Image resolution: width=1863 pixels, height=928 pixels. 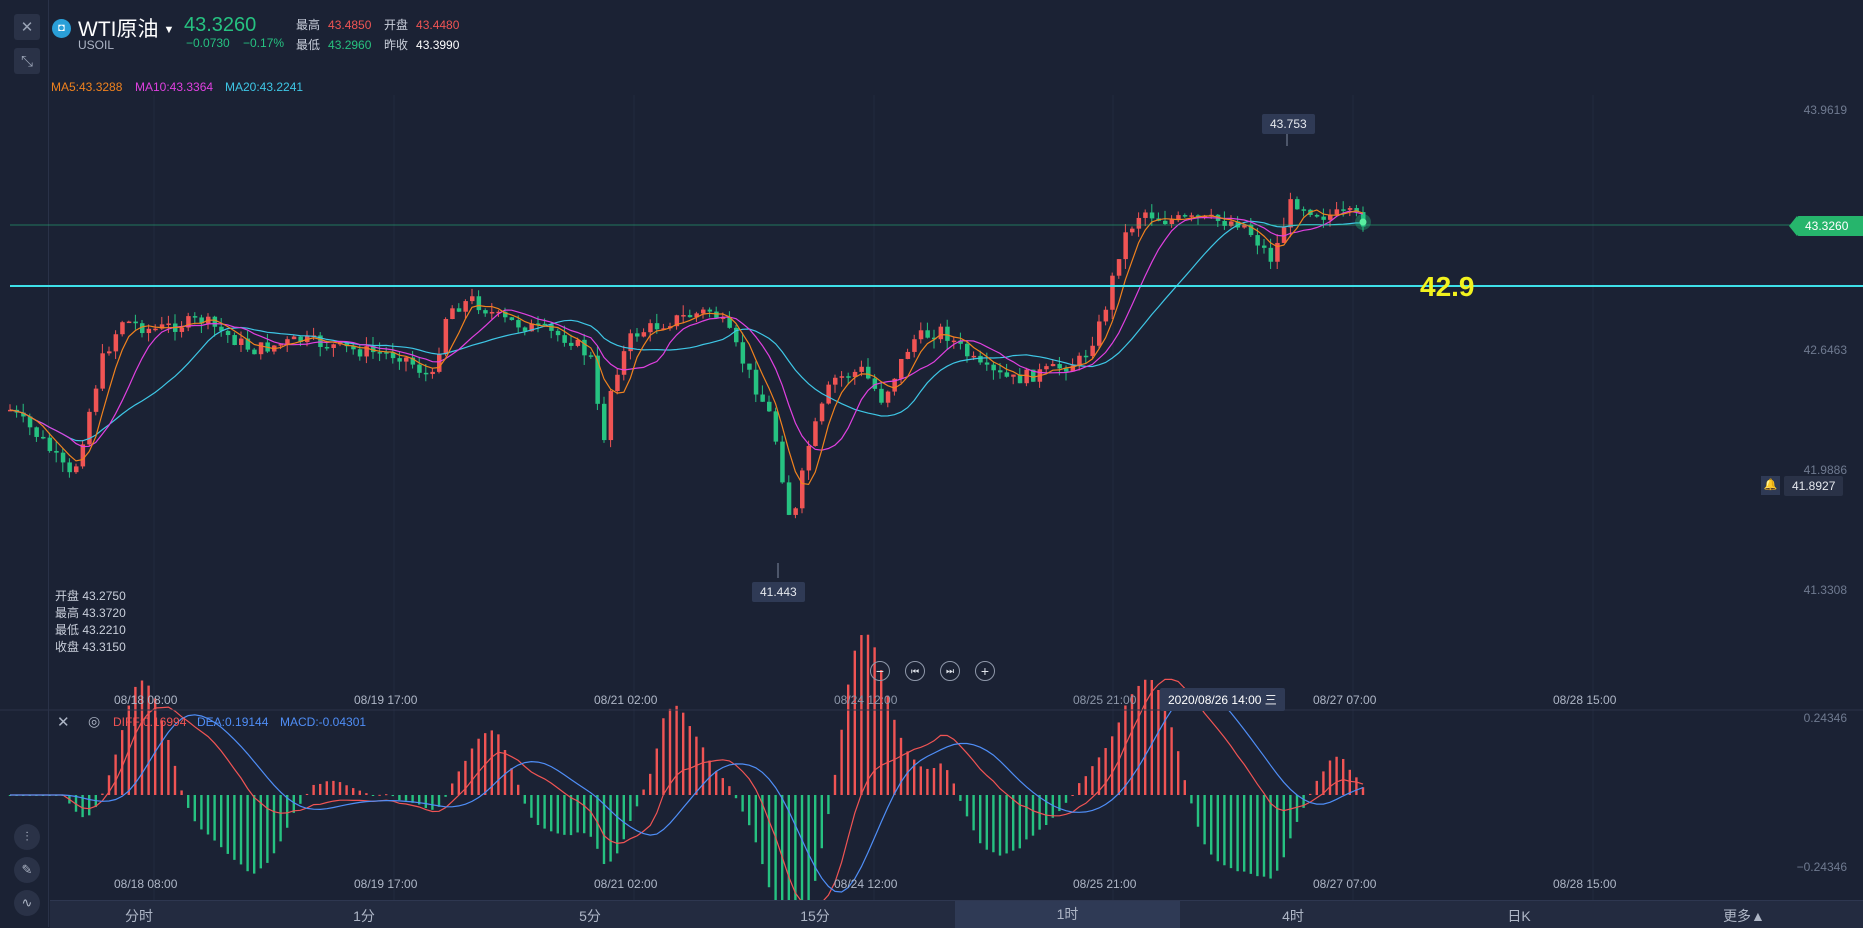 What do you see at coordinates (815, 916) in the screenshot?
I see `tab-15min: 15分` at bounding box center [815, 916].